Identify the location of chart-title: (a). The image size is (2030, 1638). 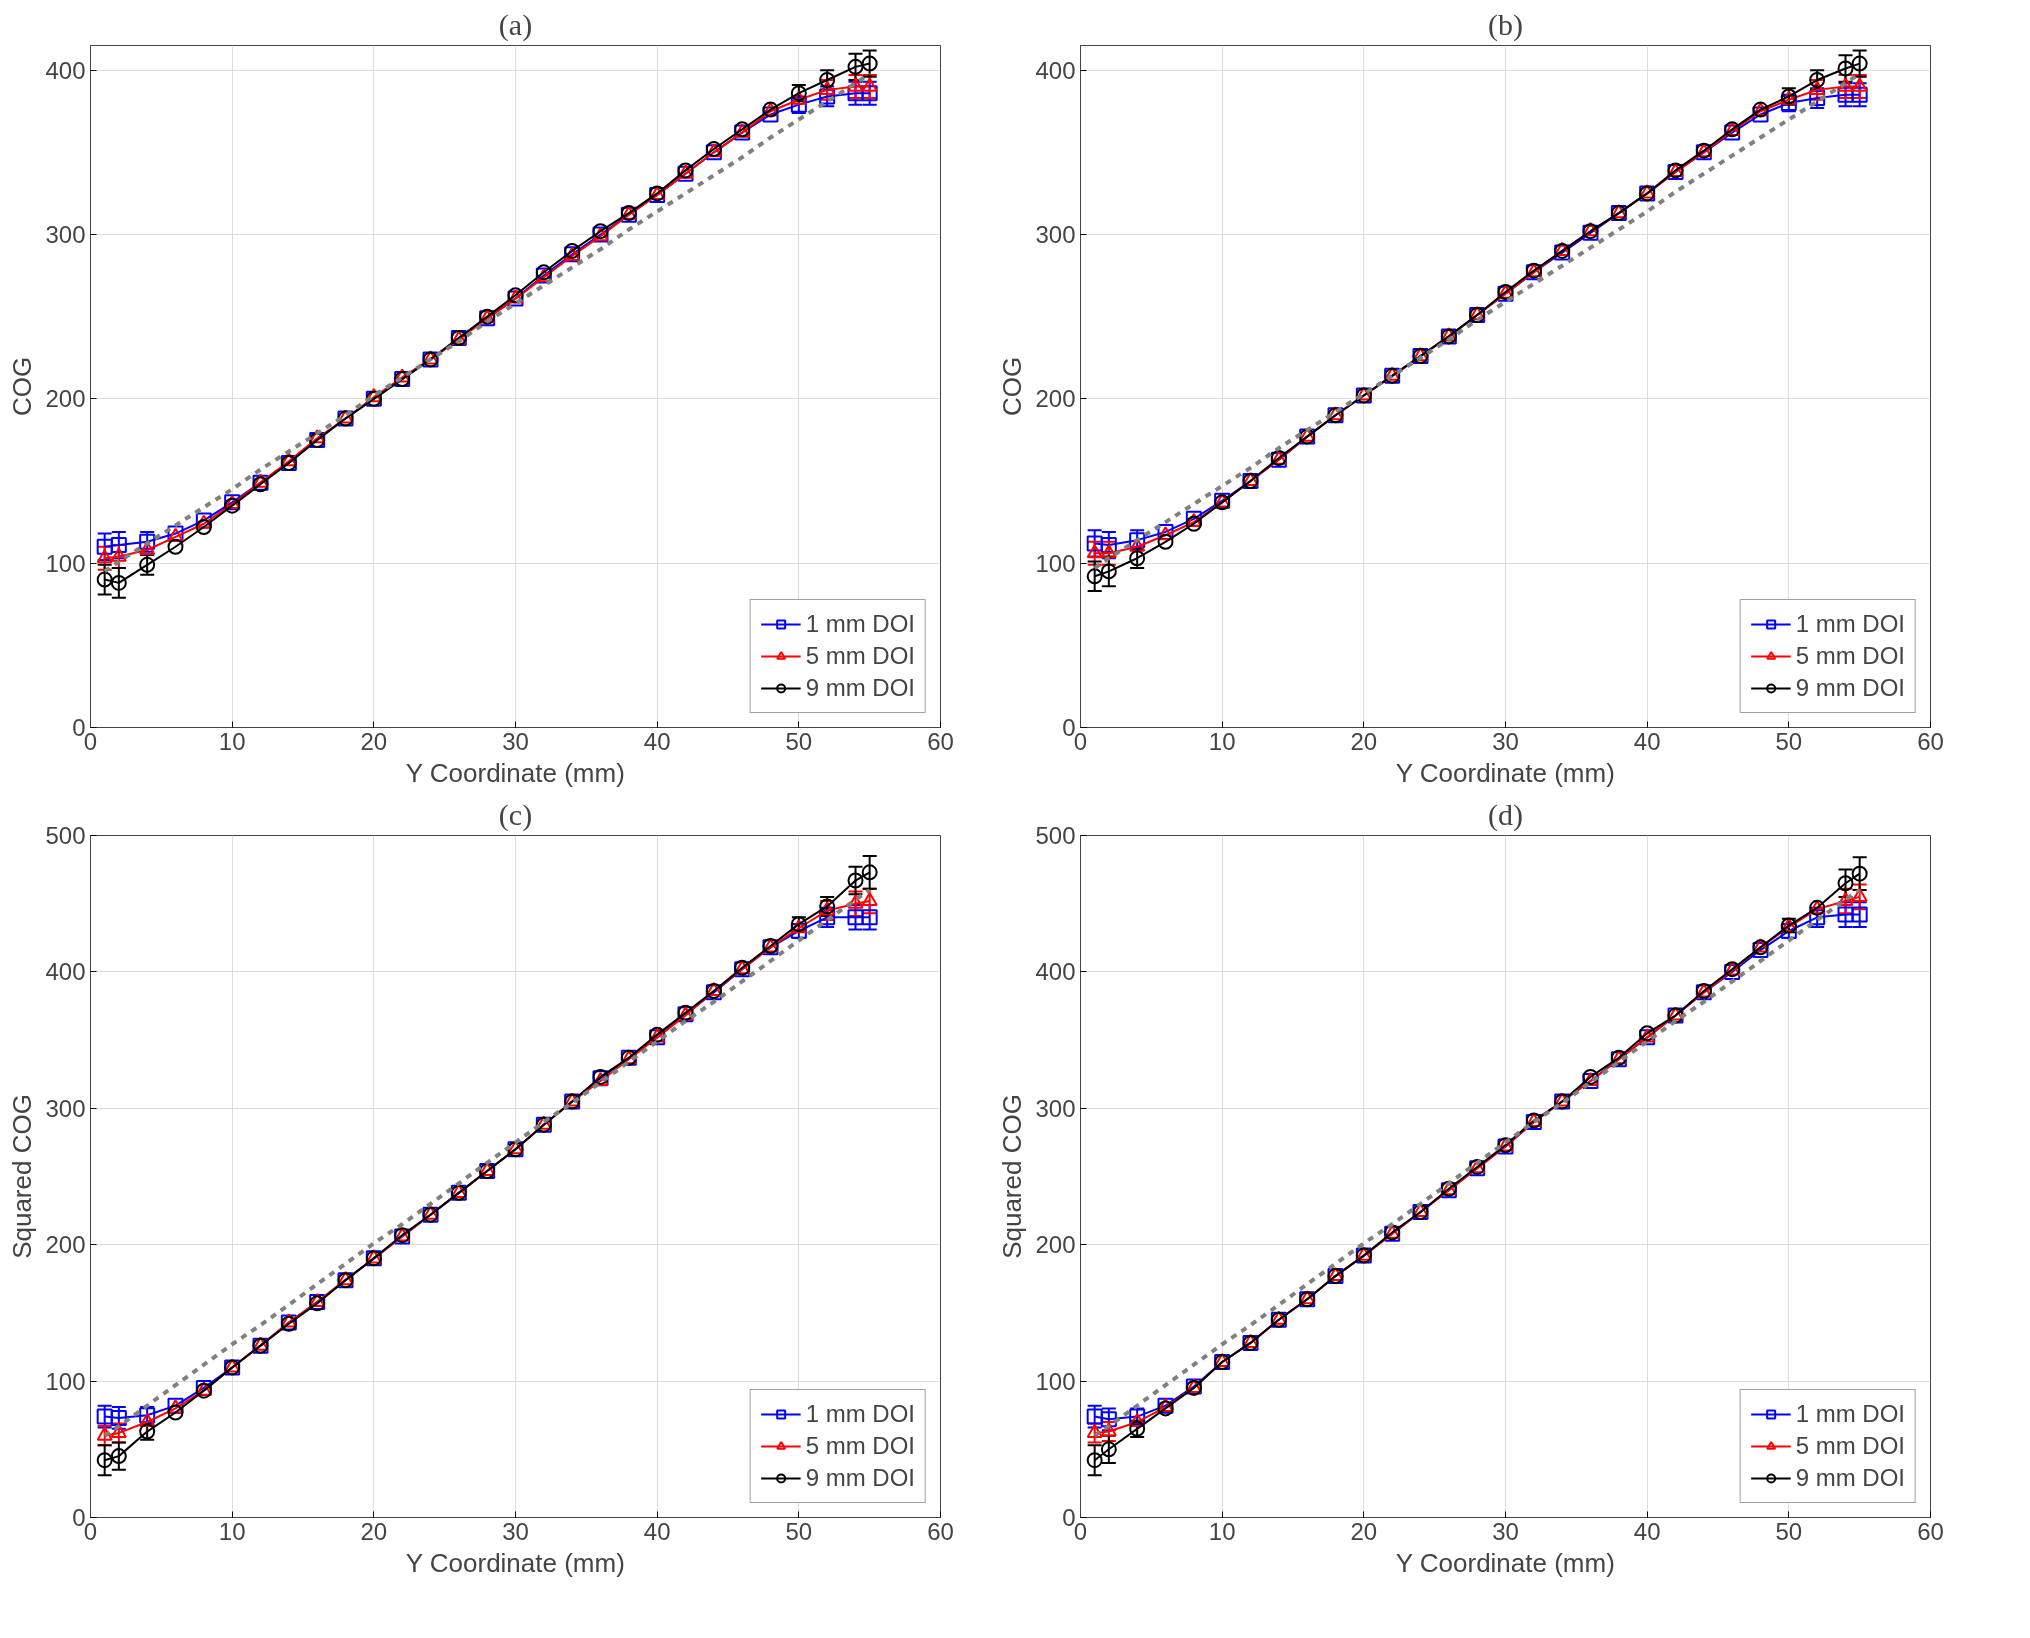
(515, 24).